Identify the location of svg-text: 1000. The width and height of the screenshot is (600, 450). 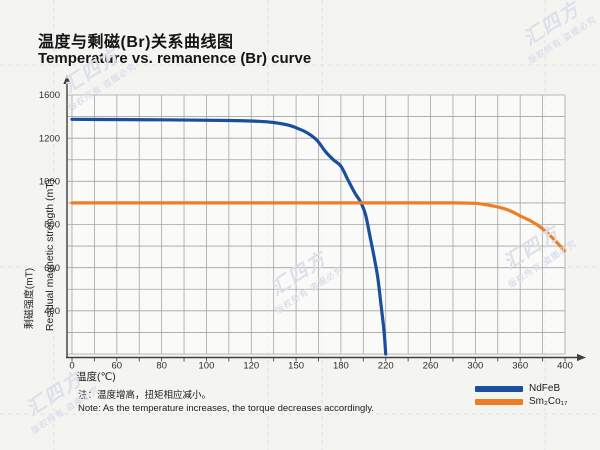
(49, 182).